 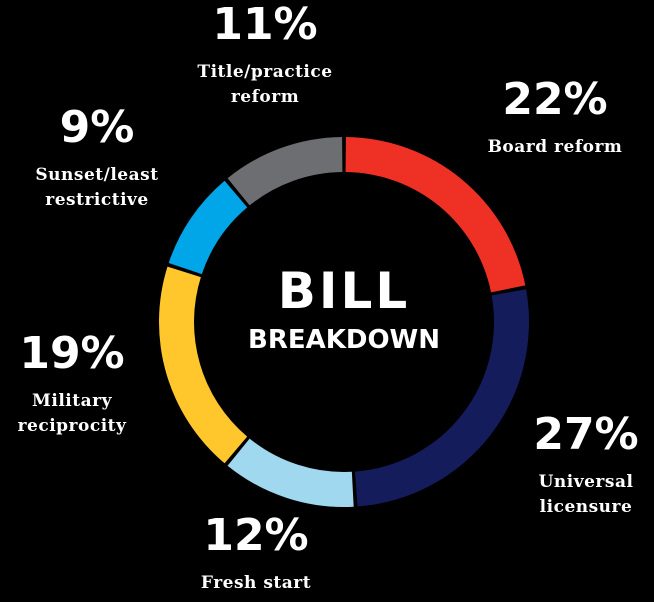 I want to click on chart-subtitle: BREAKDOWN, so click(x=344, y=340).